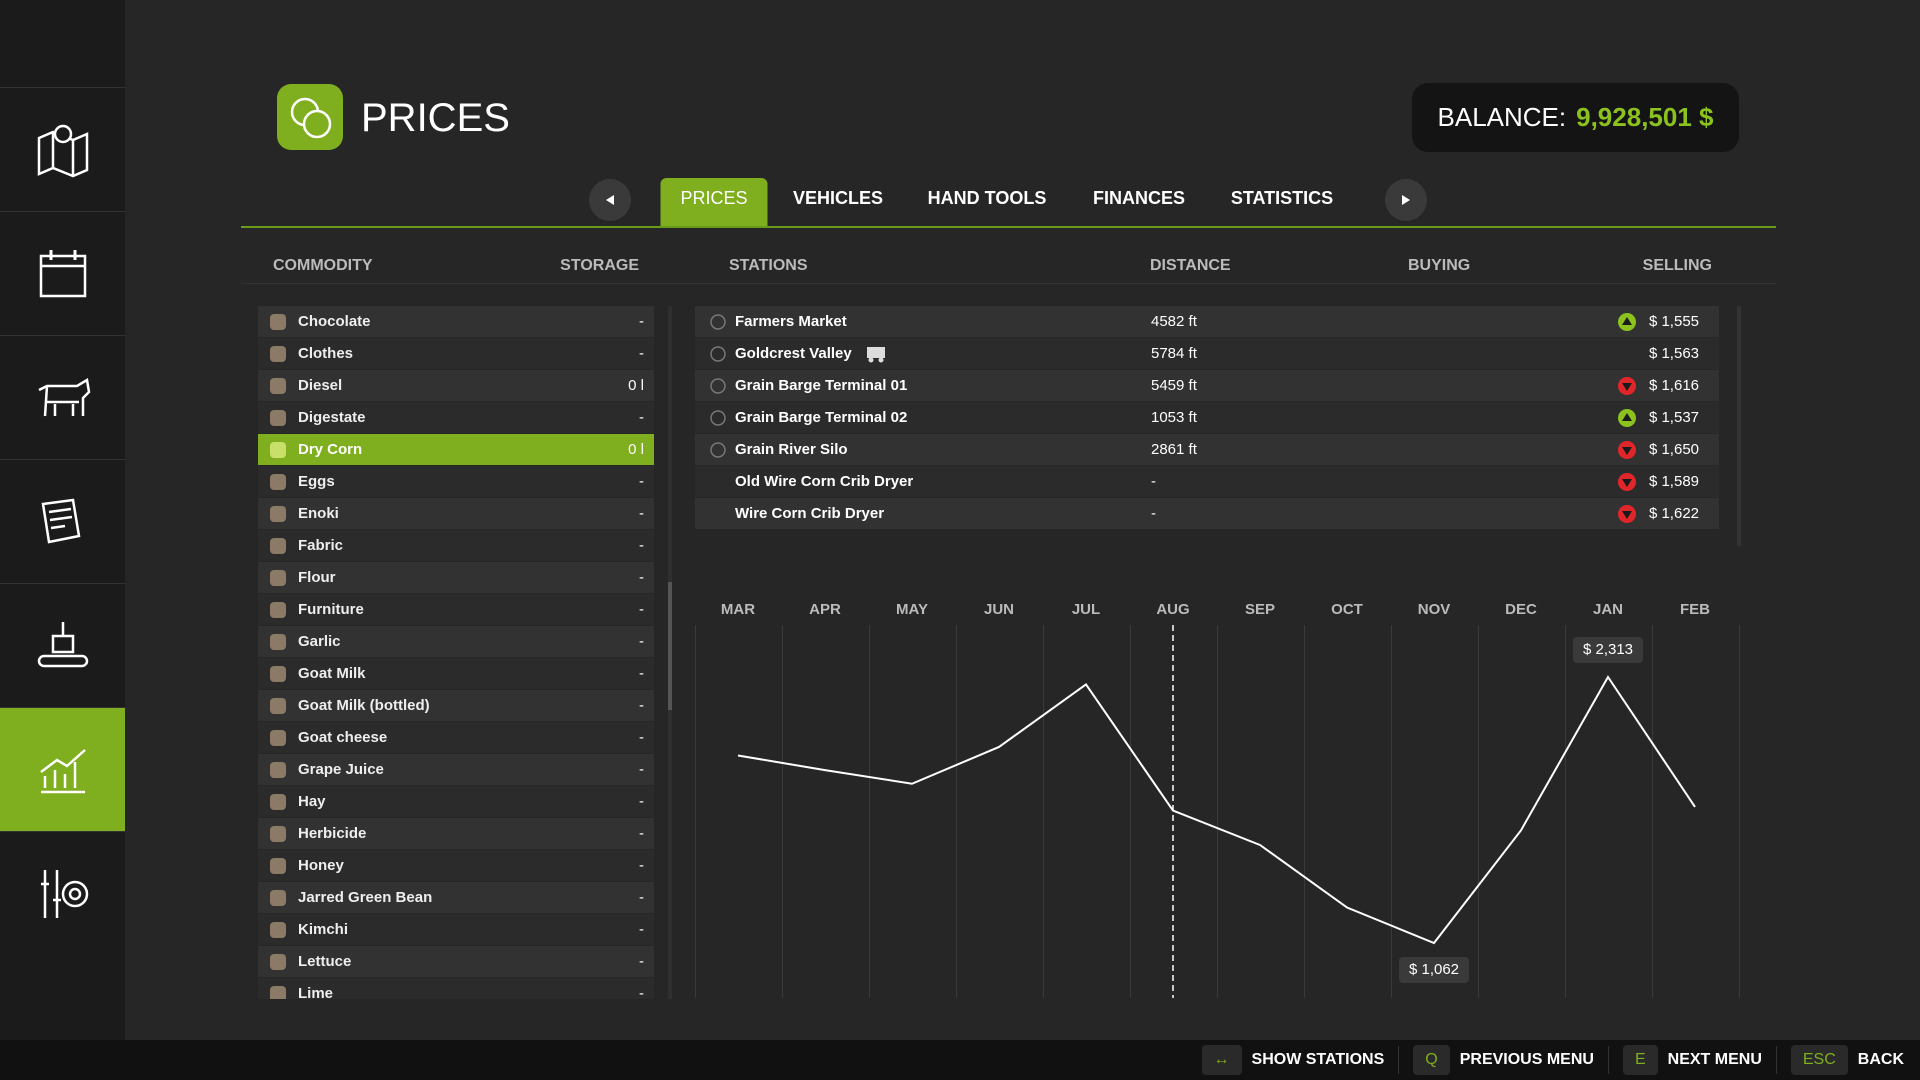 This screenshot has height=1080, width=1920. What do you see at coordinates (456, 961) in the screenshot?
I see `commodity-row: Lettuce -` at bounding box center [456, 961].